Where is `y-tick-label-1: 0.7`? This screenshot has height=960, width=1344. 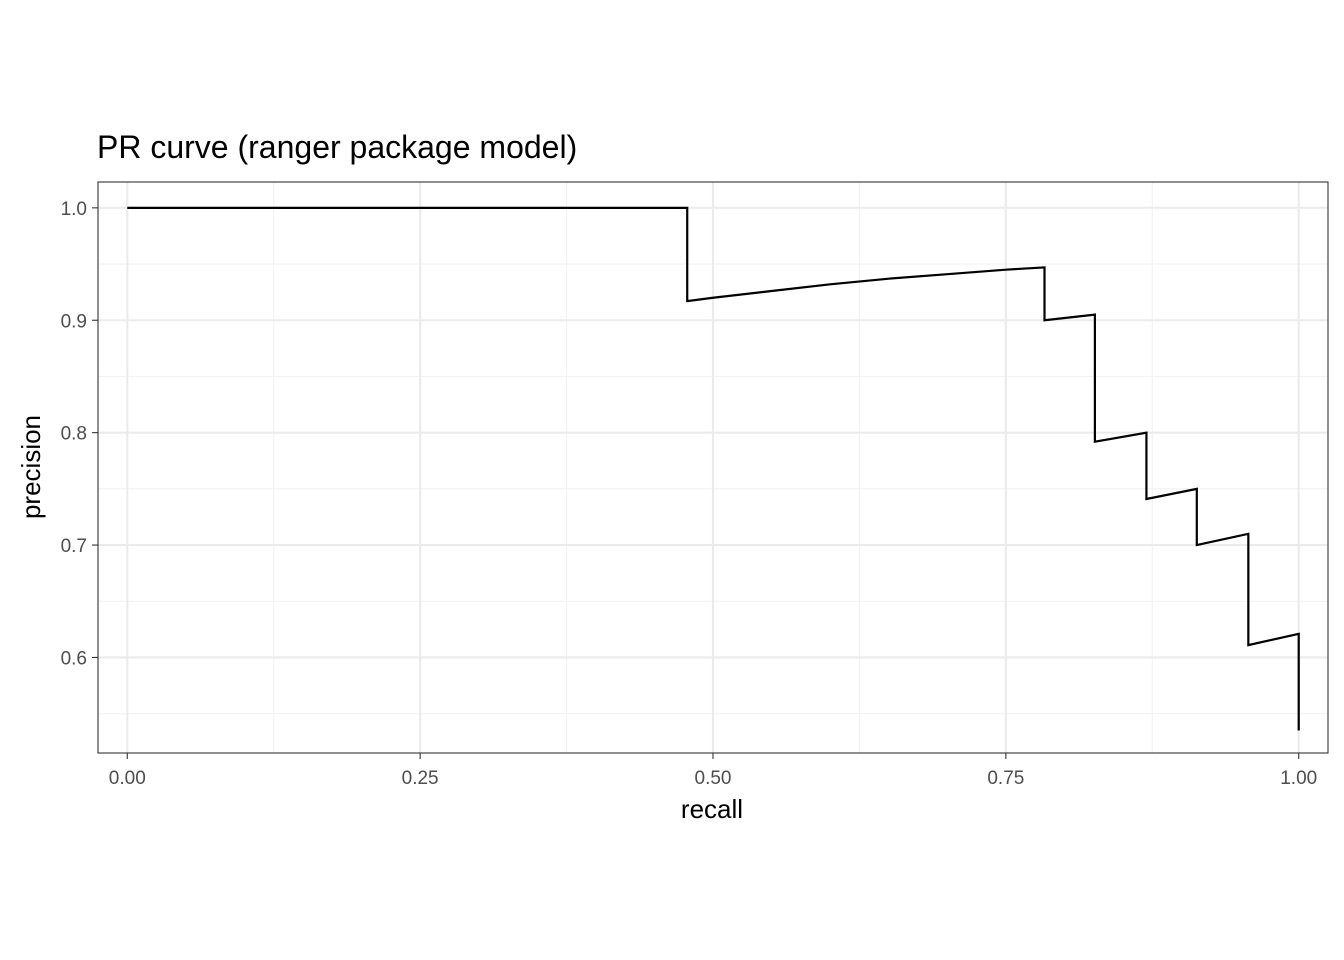
y-tick-label-1: 0.7 is located at coordinates (74, 546).